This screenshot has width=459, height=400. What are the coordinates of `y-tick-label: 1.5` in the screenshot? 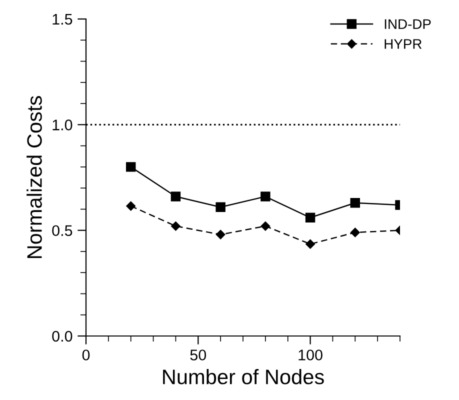 It's located at (62, 19).